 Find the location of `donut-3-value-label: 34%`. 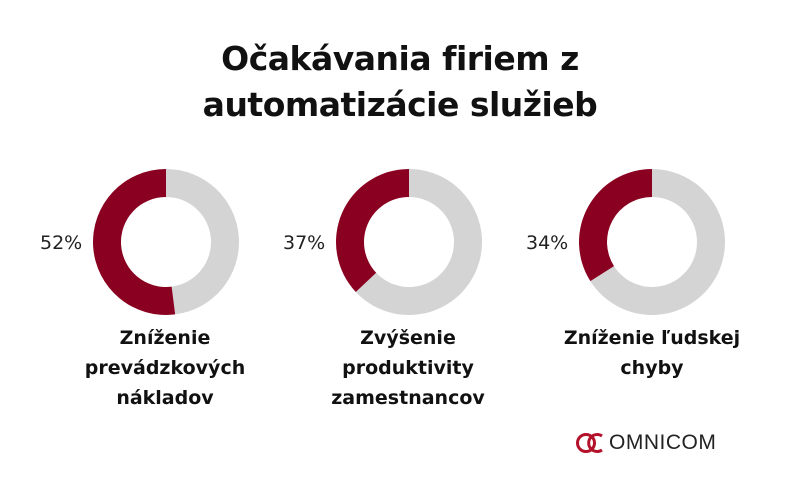

donut-3-value-label: 34% is located at coordinates (547, 243).